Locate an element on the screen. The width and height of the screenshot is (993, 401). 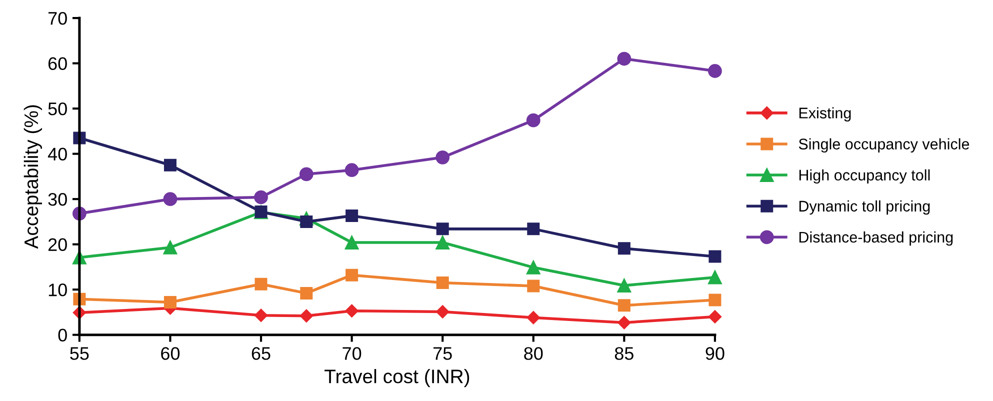
x-tick-label: 90 is located at coordinates (715, 353).